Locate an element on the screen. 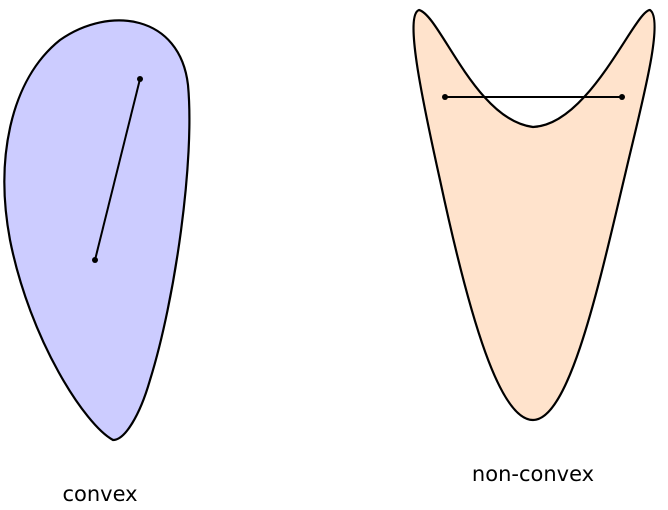  nonconvex-label: non-convex is located at coordinates (533, 474).